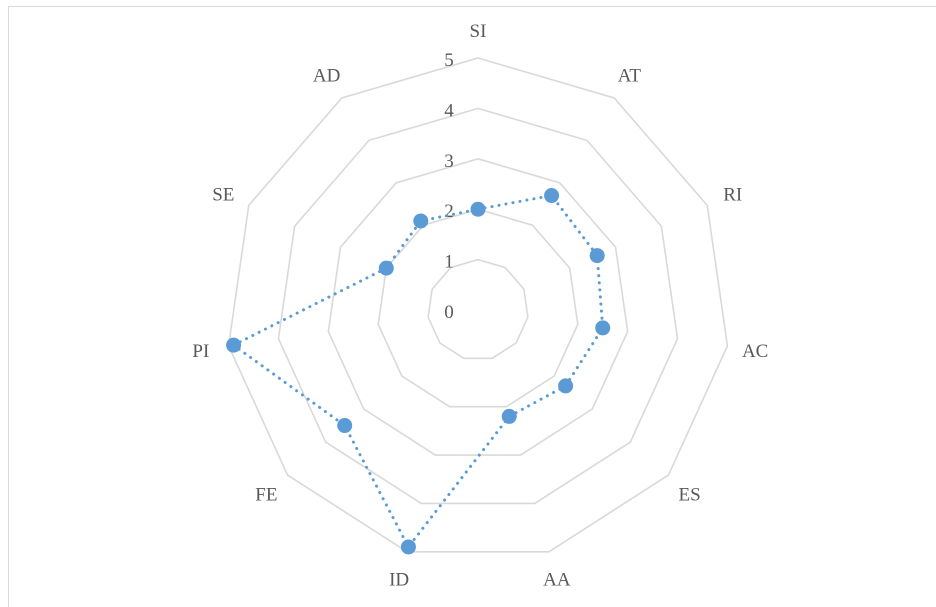 This screenshot has width=936, height=607. What do you see at coordinates (597, 256) in the screenshot?
I see `data-point-RI` at bounding box center [597, 256].